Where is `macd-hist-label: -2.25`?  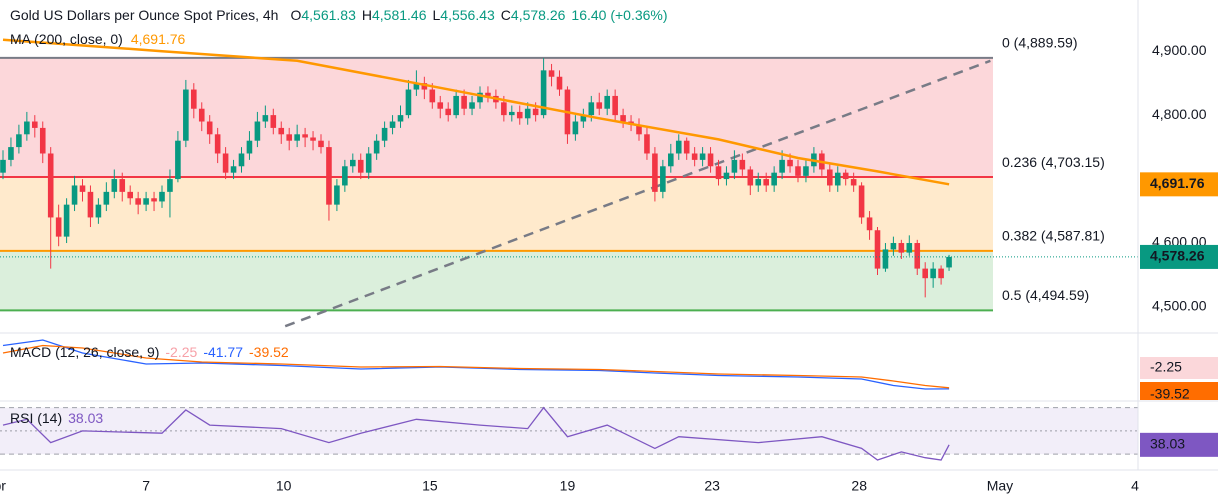 macd-hist-label: -2.25 is located at coordinates (1166, 367).